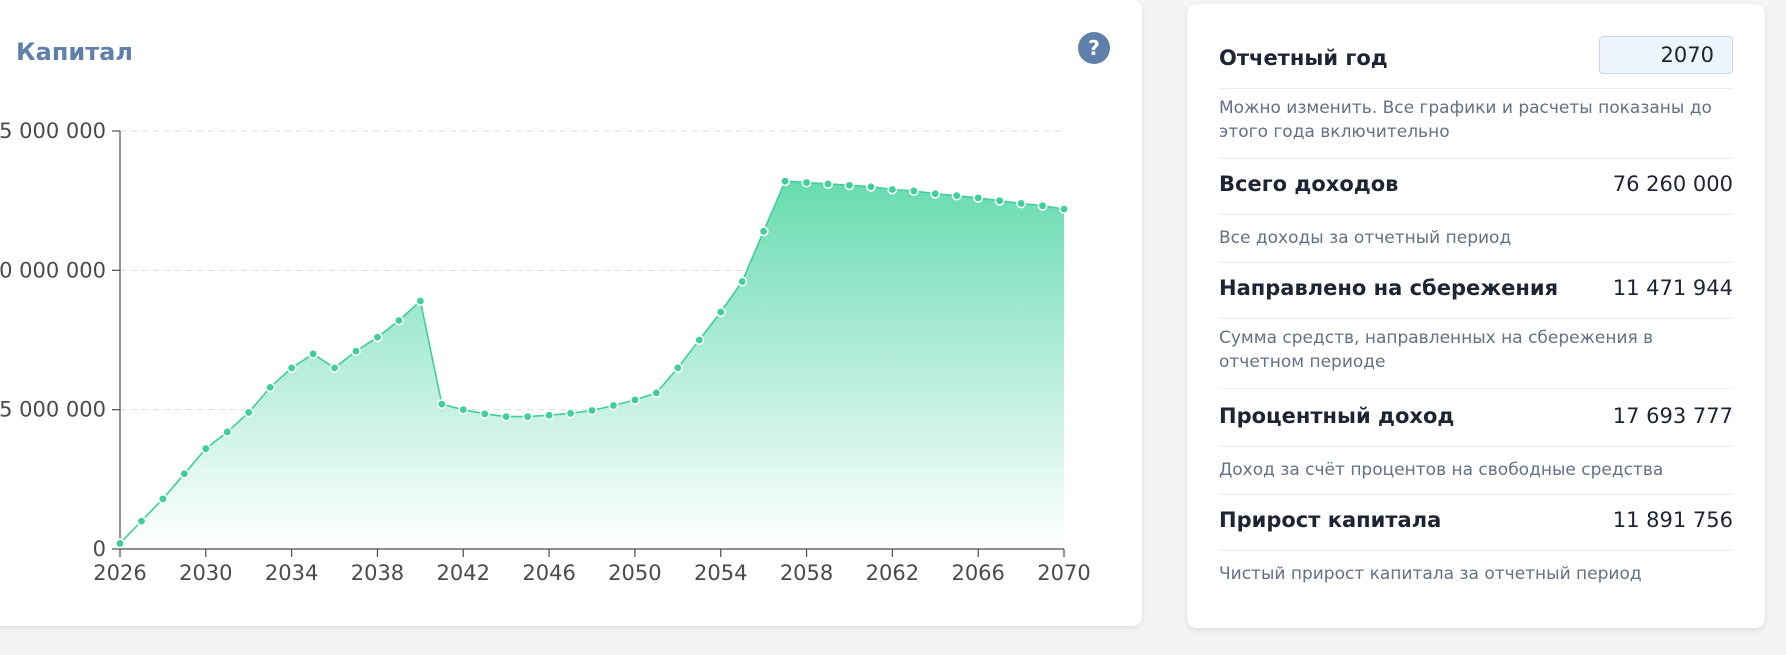 The image size is (1786, 655). I want to click on interest-label: Процентный доход, so click(1337, 416).